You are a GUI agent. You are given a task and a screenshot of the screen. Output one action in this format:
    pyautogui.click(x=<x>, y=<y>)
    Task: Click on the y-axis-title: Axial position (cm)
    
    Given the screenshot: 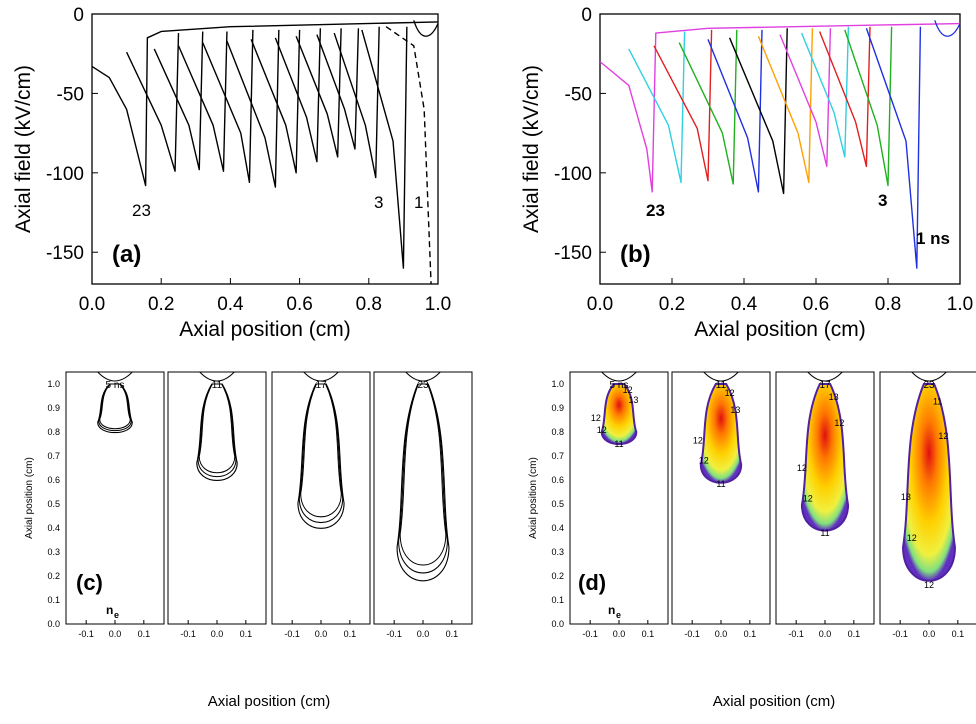 What is the action you would take?
    pyautogui.click(x=29, y=498)
    